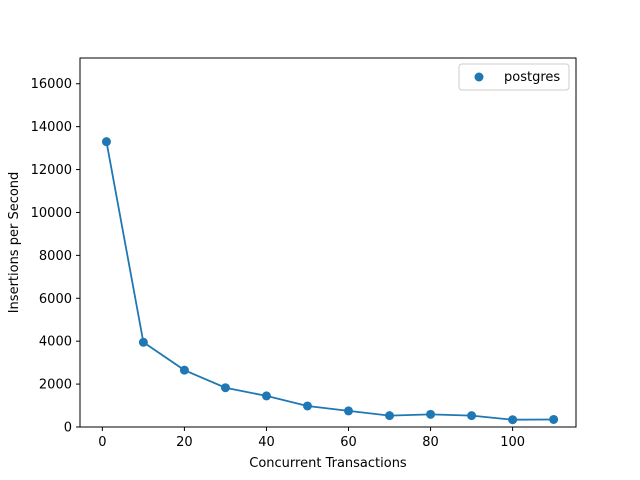 The image size is (640, 480). Describe the element at coordinates (328, 463) in the screenshot. I see `x-axis-label: Concurrent Transactions` at that location.